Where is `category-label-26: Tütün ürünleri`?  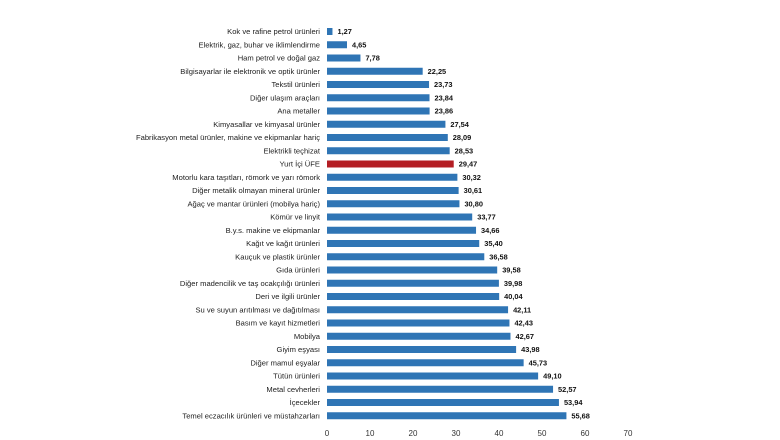 category-label-26: Tütün ürünleri is located at coordinates (296, 376).